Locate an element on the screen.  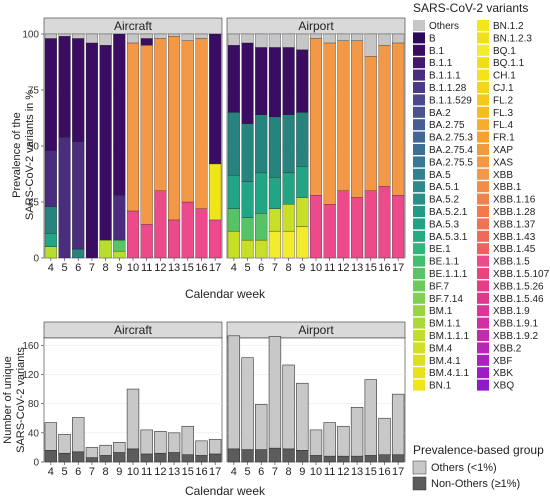
x-tick-label: 9 is located at coordinates (302, 268).